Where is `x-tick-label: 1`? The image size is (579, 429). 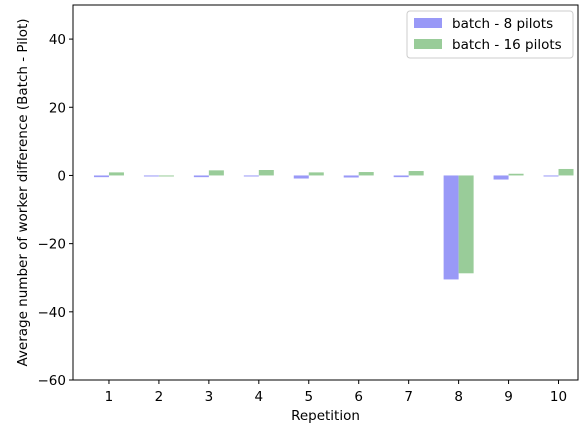
x-tick-label: 1 is located at coordinates (109, 397).